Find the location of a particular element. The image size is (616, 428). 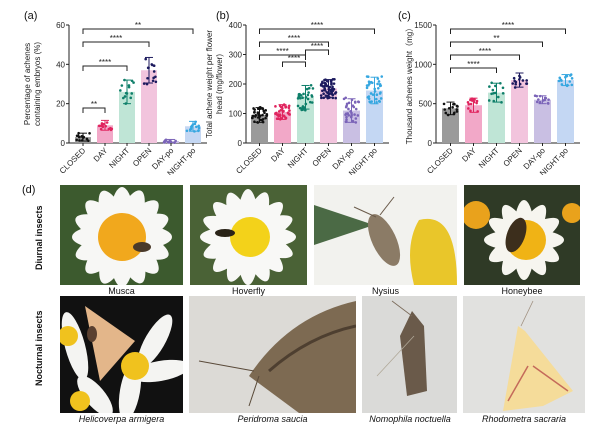

caption-nysius: Nysius is located at coordinates (385, 291).